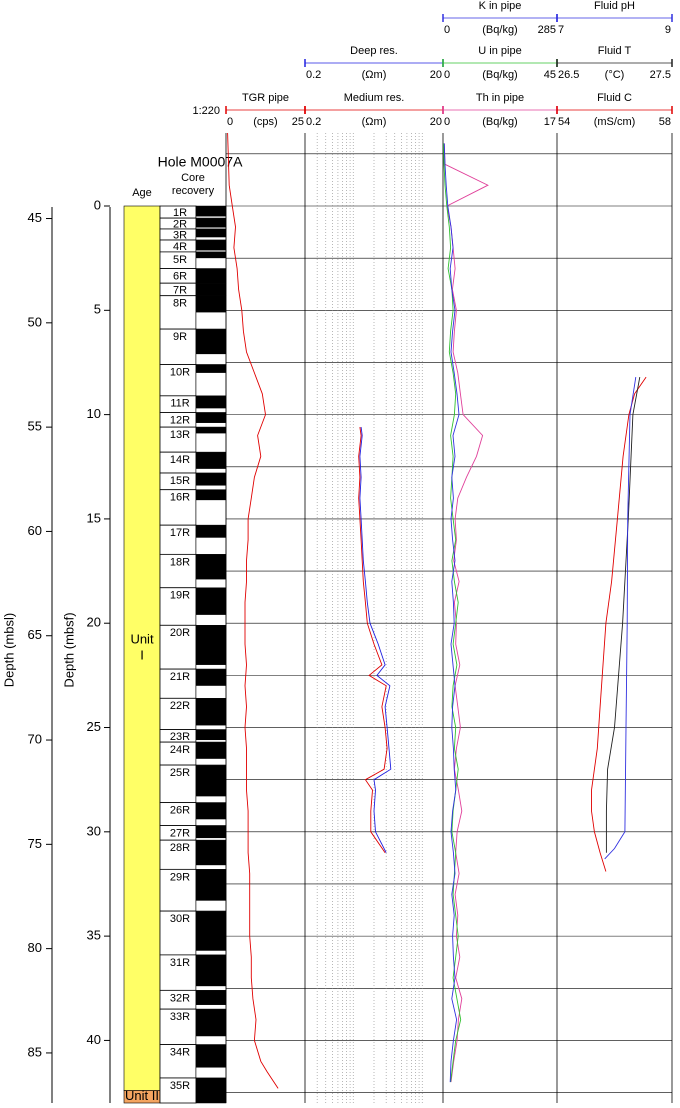  Describe the element at coordinates (614, 6) in the screenshot. I see `scale-name: Fluid pH` at that location.